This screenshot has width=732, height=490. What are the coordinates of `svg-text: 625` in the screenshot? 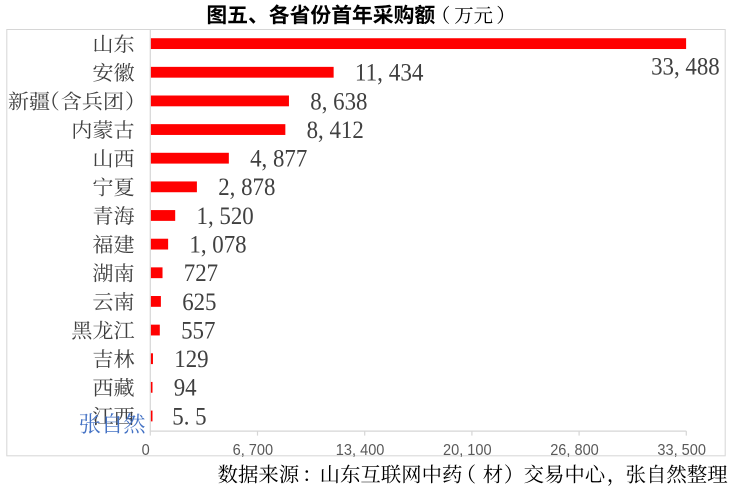 It's located at (199, 302).